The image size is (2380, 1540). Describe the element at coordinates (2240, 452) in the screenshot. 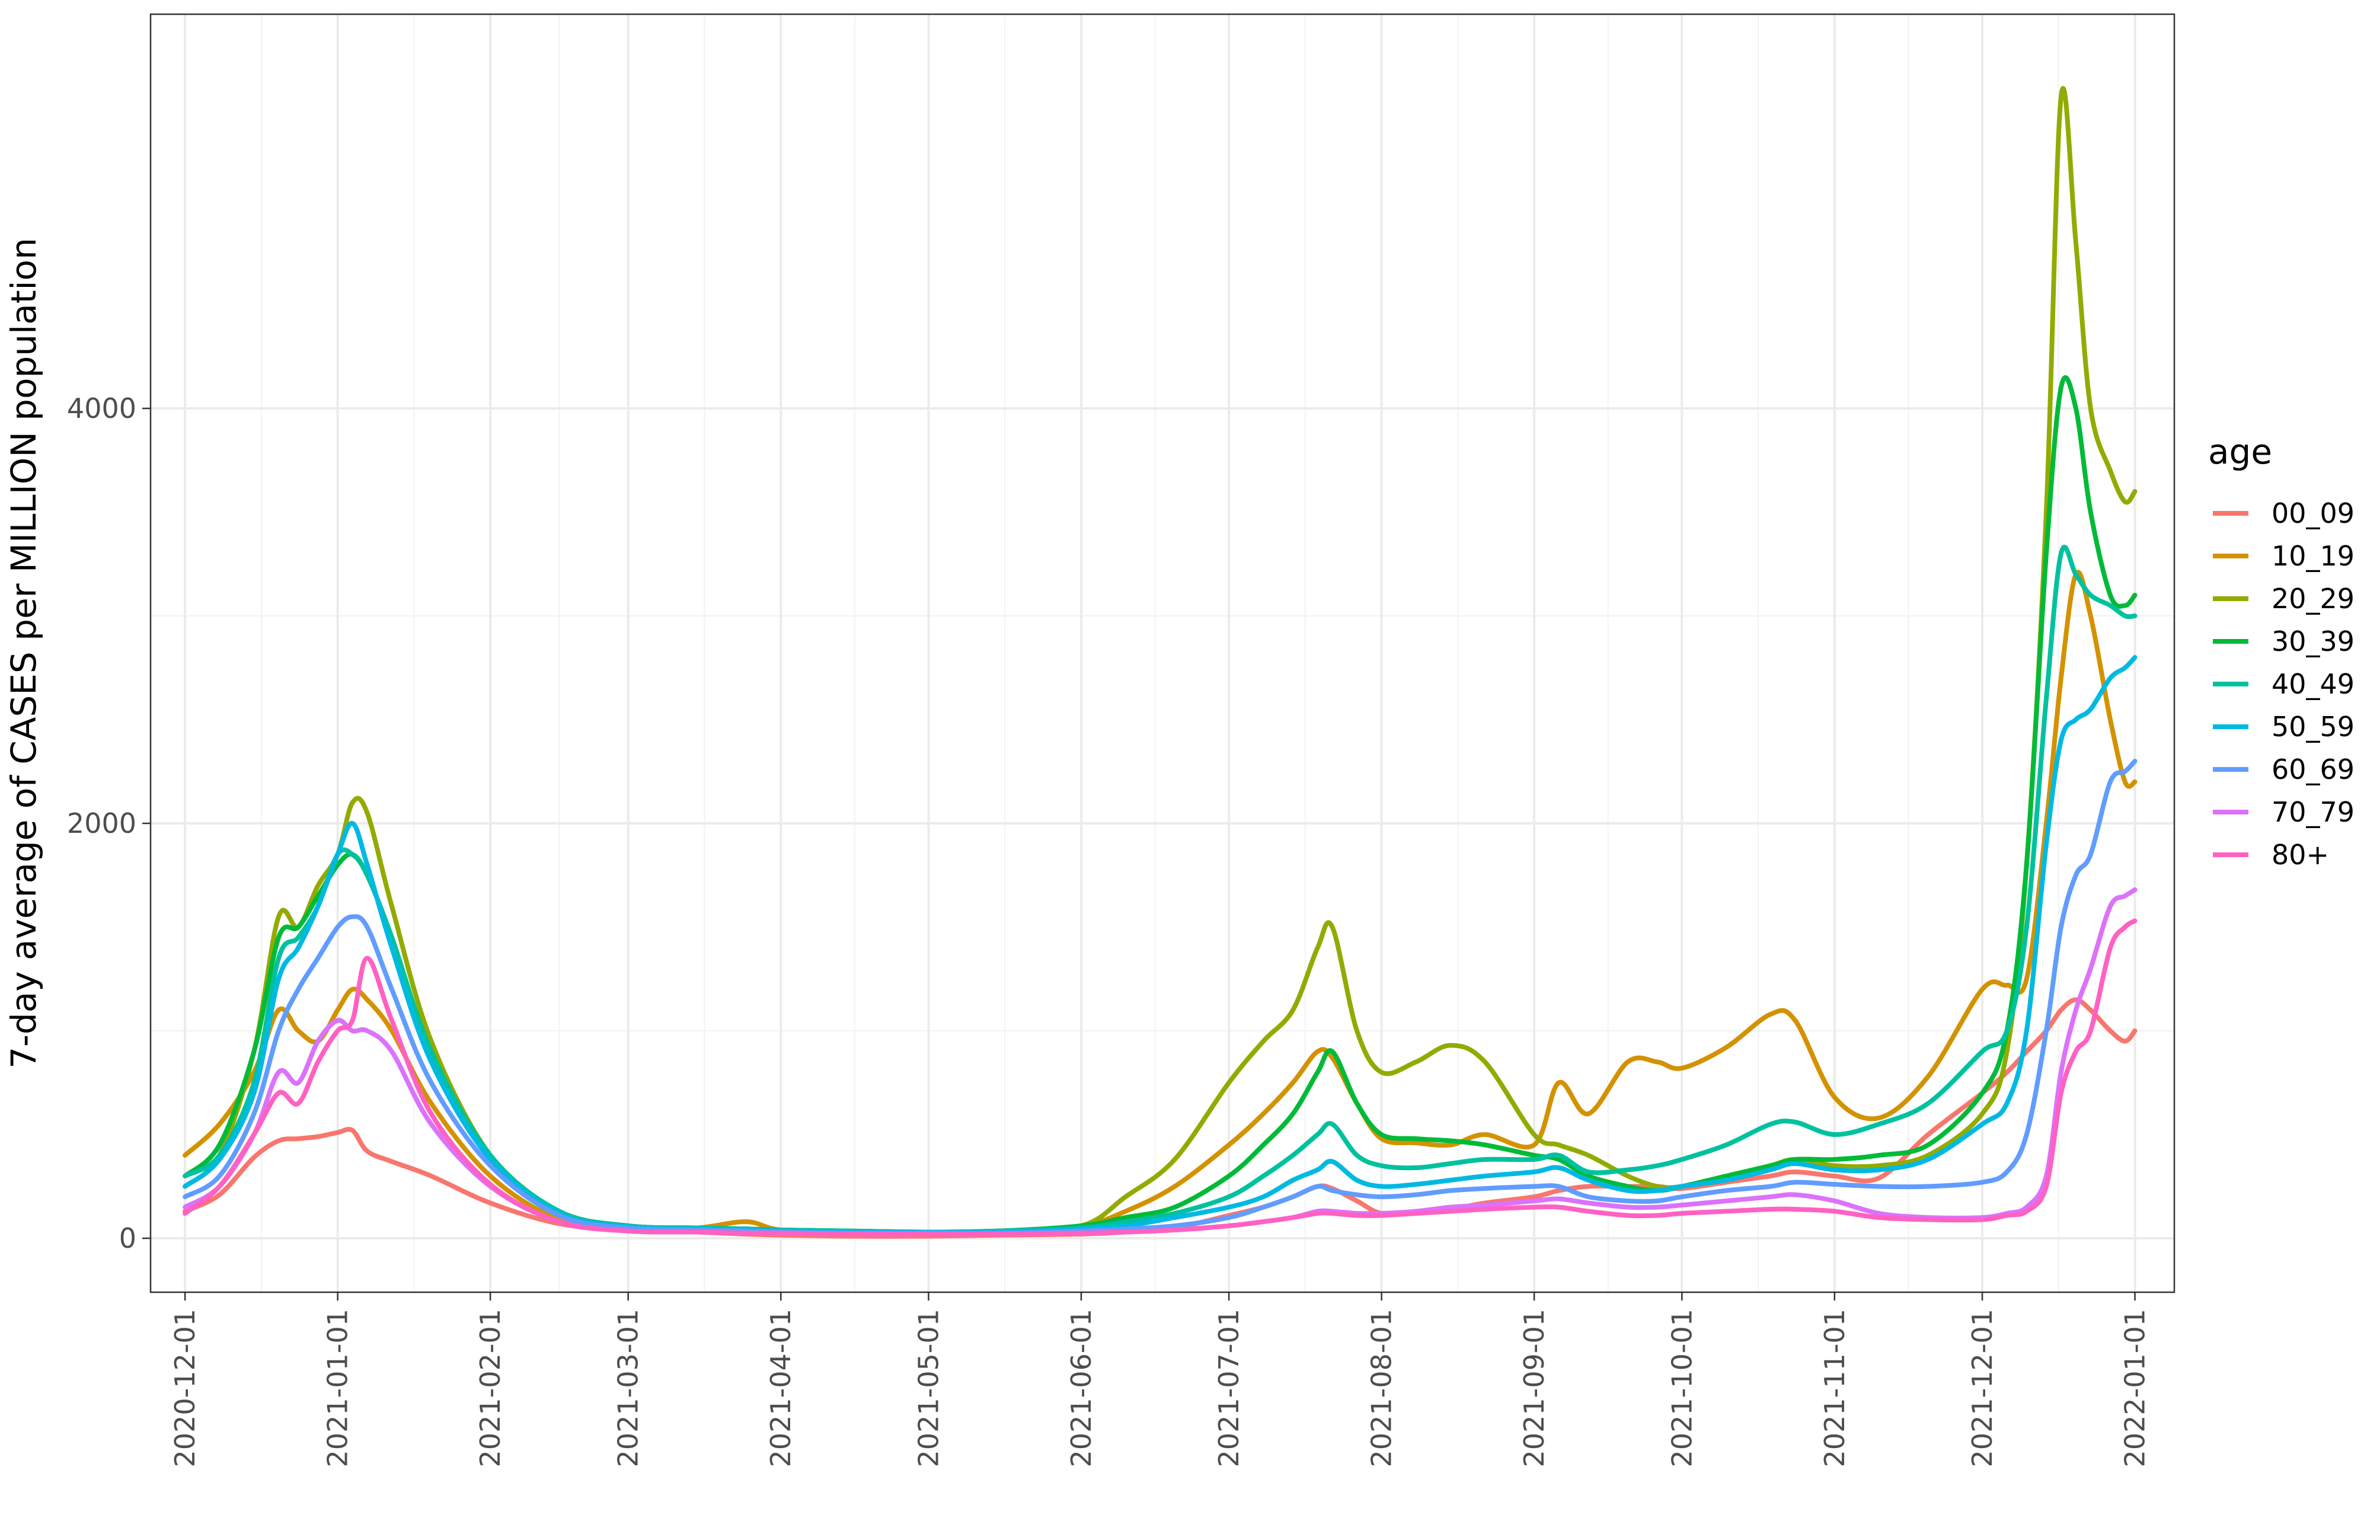

I see `legend-title: age` at that location.